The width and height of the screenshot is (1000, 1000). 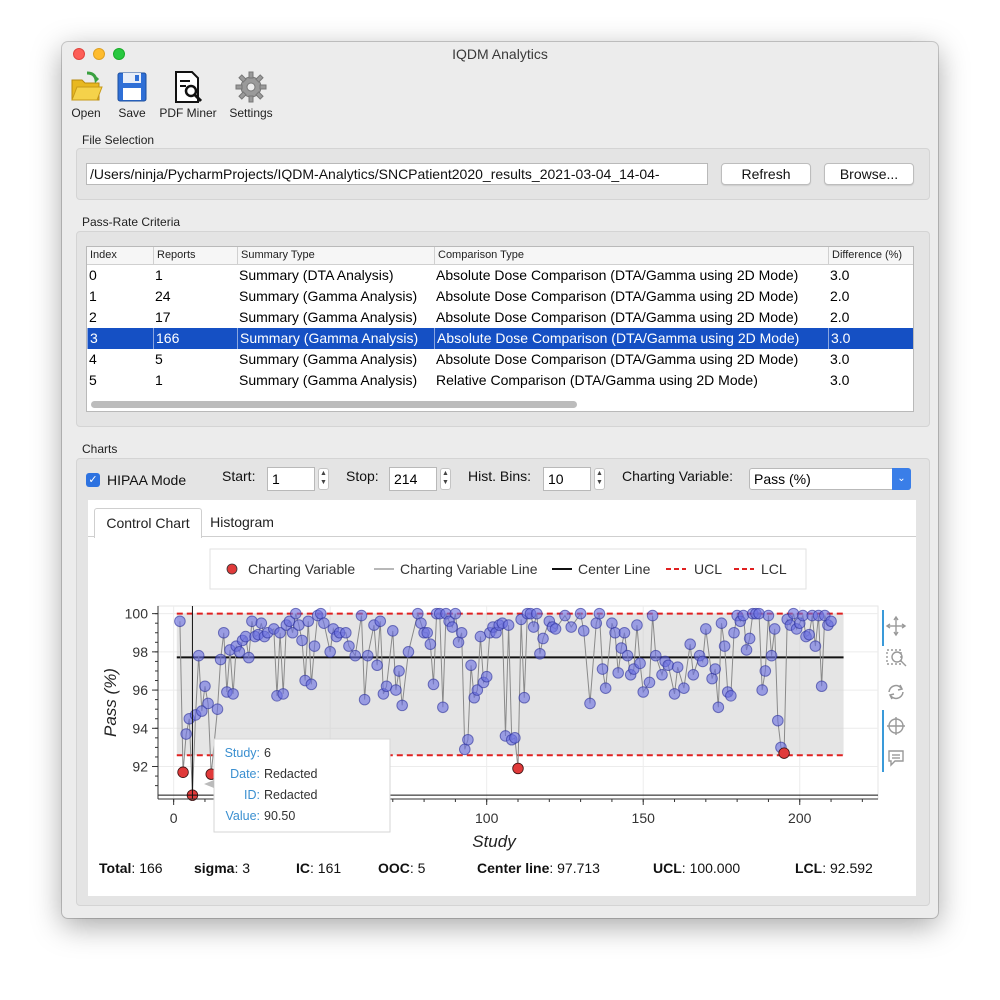 I want to click on charting-variable-select: Pass (%) ⌄, so click(x=830, y=479).